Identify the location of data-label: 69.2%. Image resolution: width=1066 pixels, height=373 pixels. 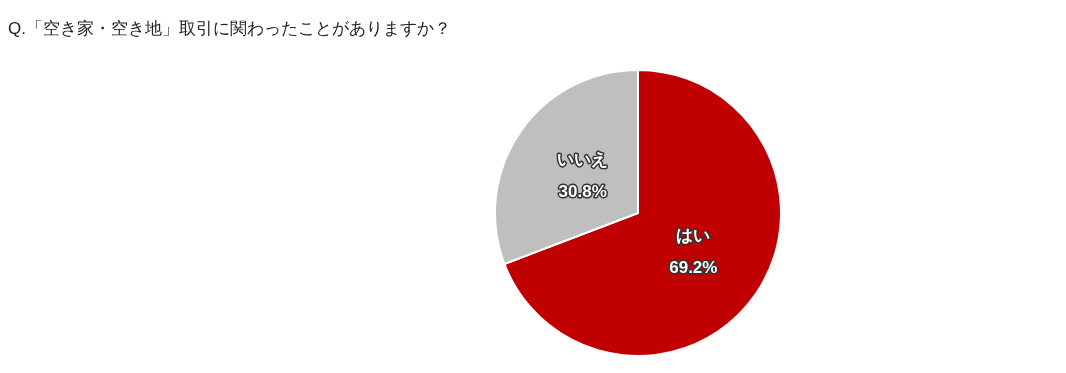
(693, 268).